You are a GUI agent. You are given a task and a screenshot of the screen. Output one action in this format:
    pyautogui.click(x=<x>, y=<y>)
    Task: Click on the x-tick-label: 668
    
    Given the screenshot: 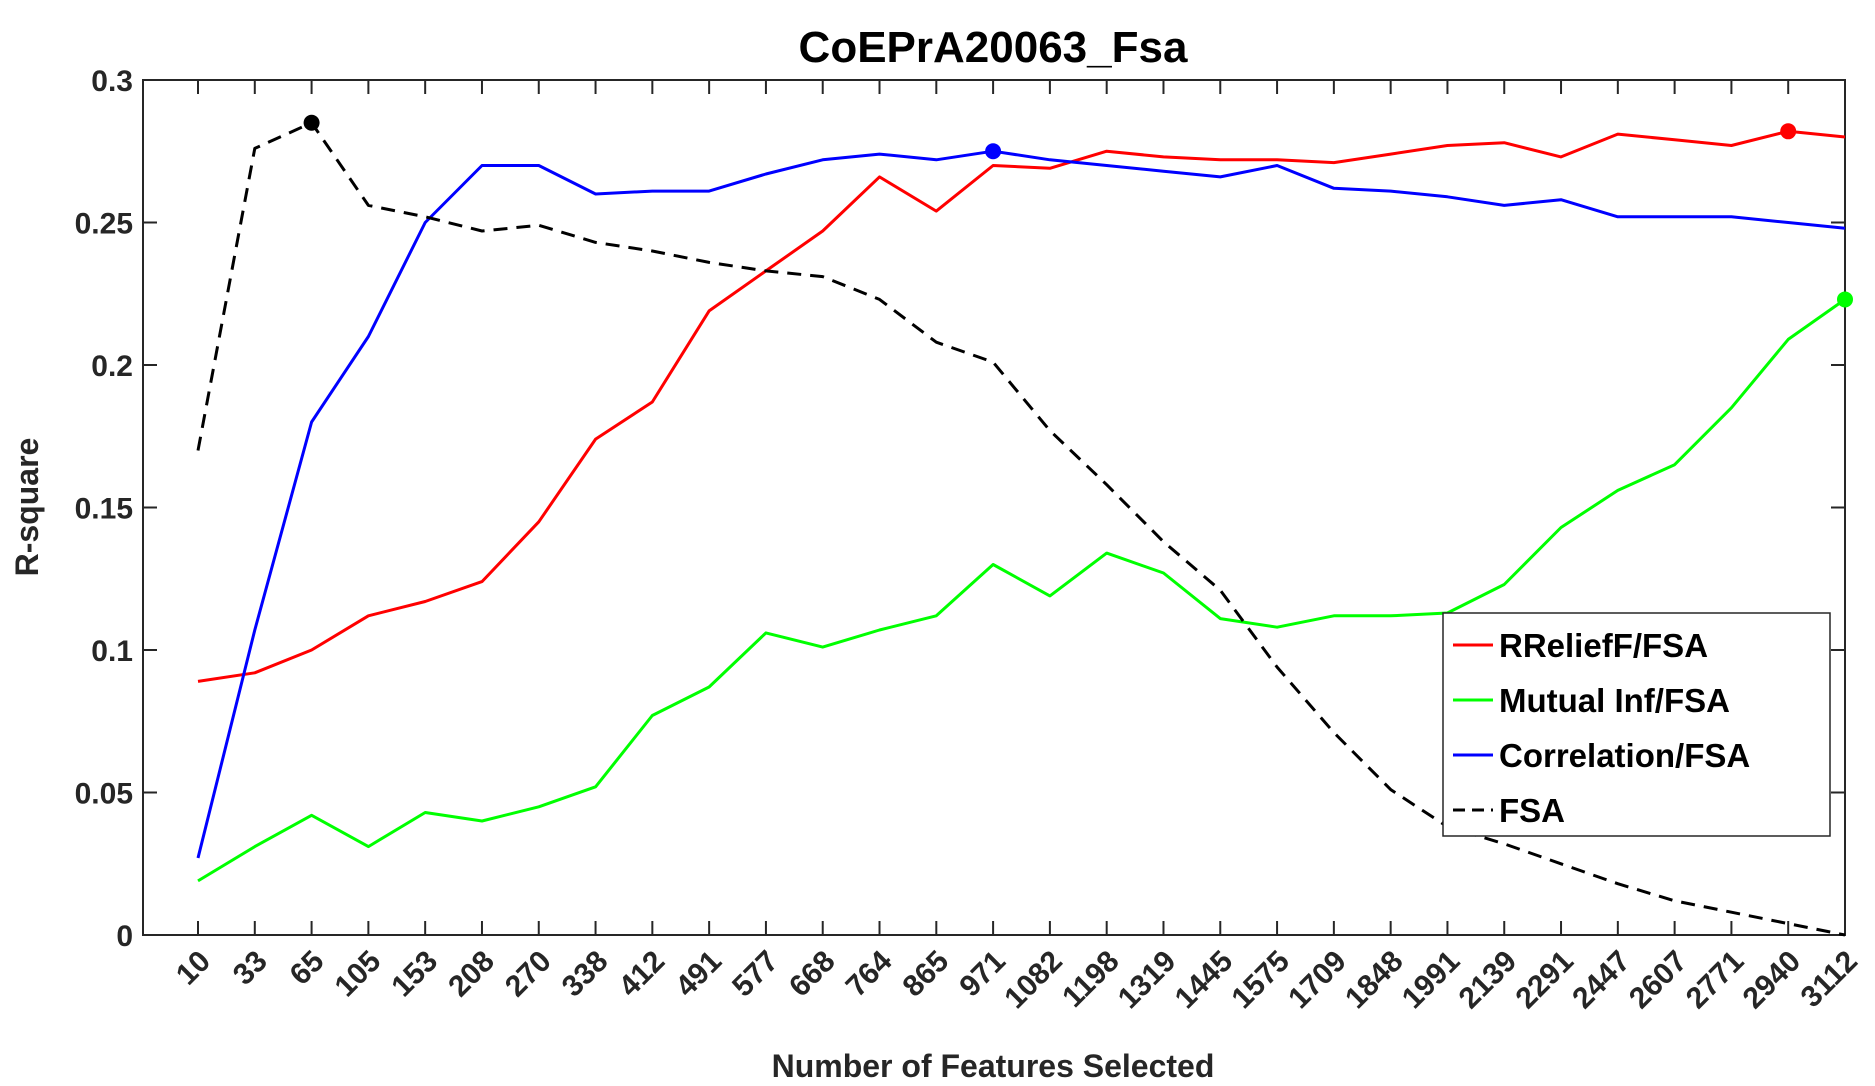 What is the action you would take?
    pyautogui.click(x=812, y=974)
    